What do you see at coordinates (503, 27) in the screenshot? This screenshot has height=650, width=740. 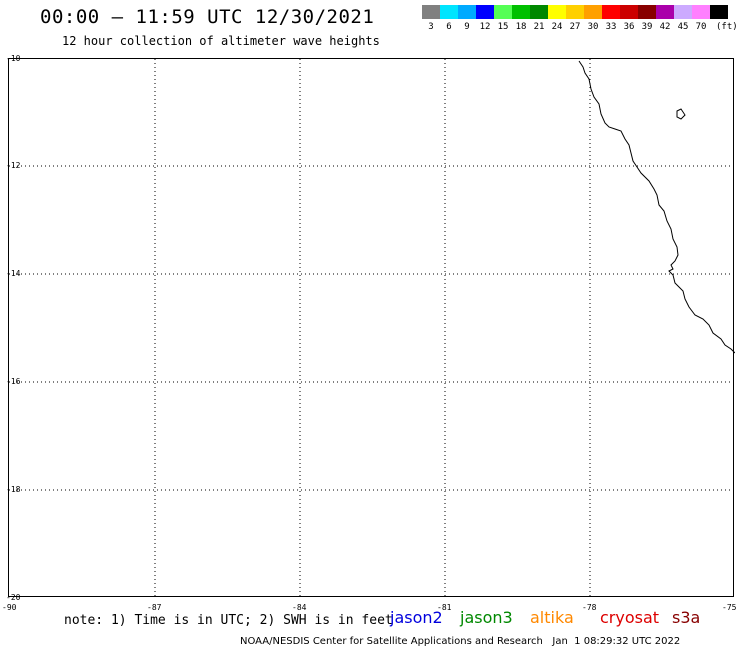 I see `legend-label: 15` at bounding box center [503, 27].